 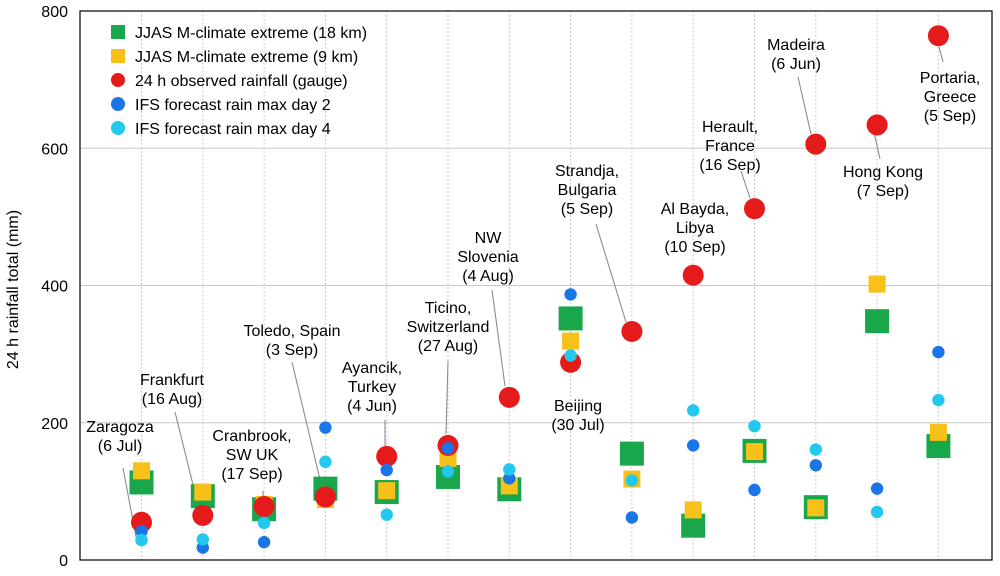 What do you see at coordinates (172, 380) in the screenshot?
I see `annotation-line: Frankfurt` at bounding box center [172, 380].